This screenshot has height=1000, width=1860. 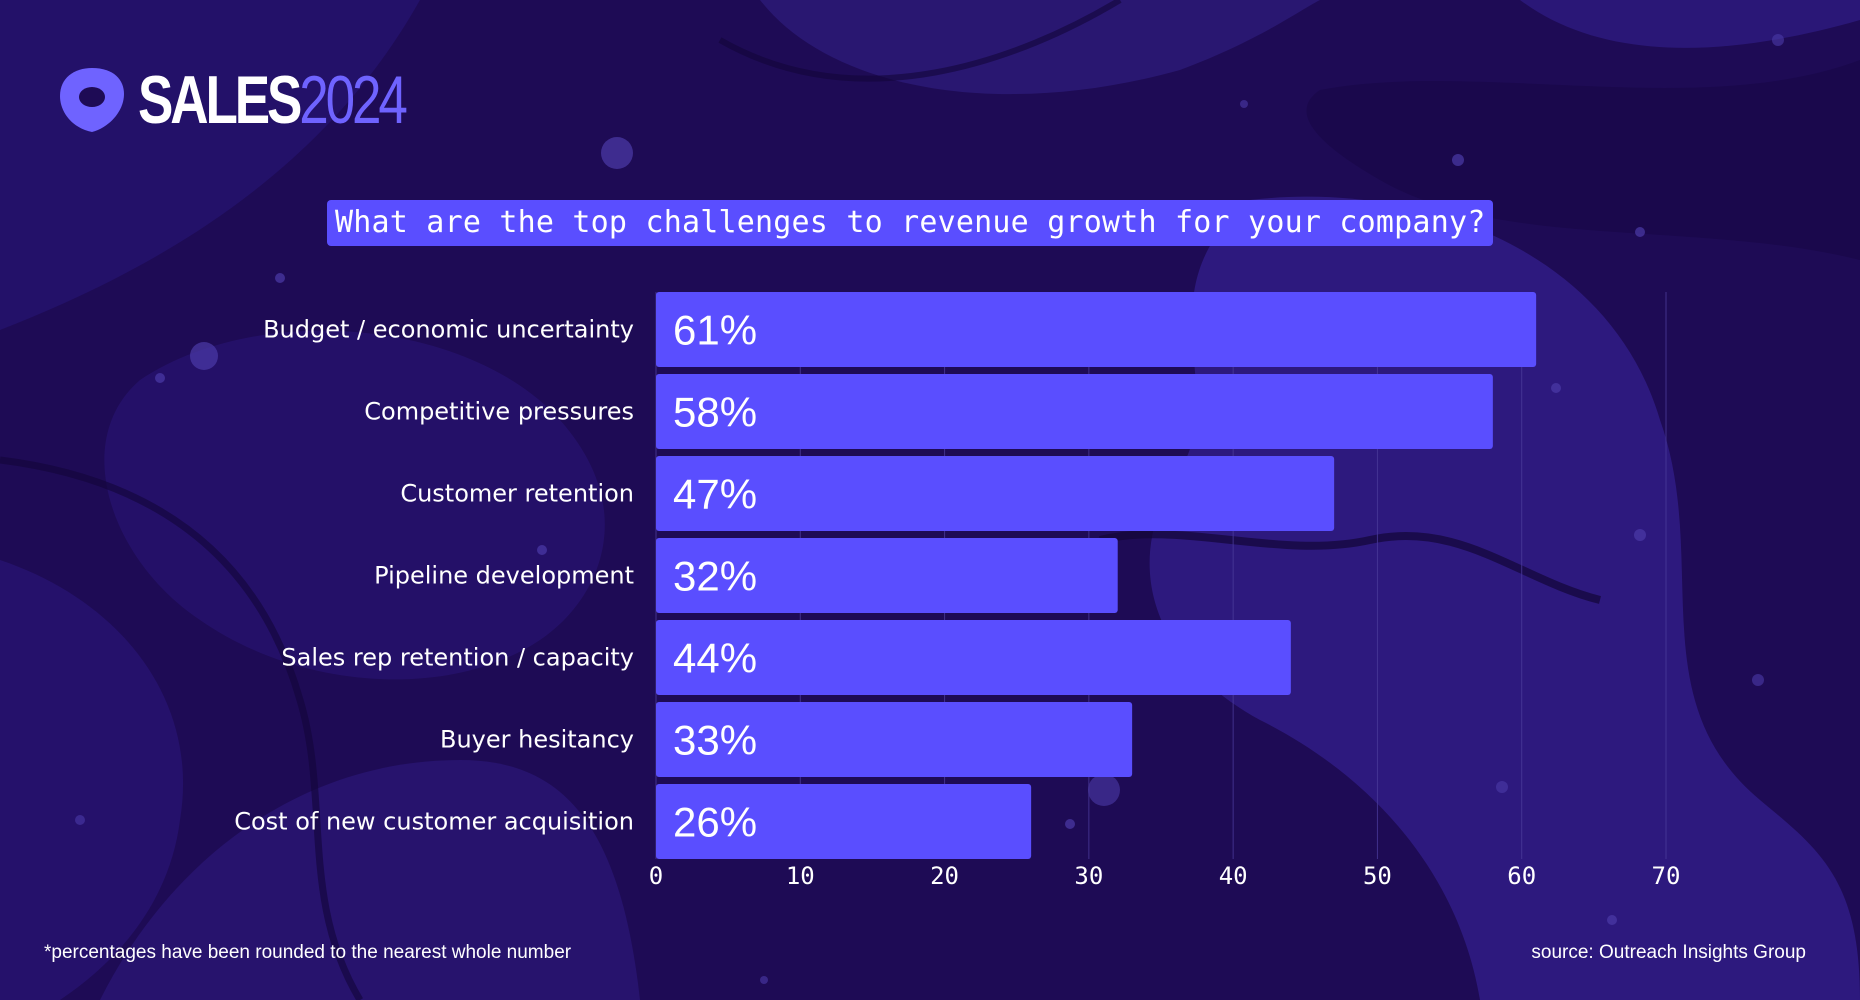 I want to click on x-tick-label: 10, so click(x=800, y=876).